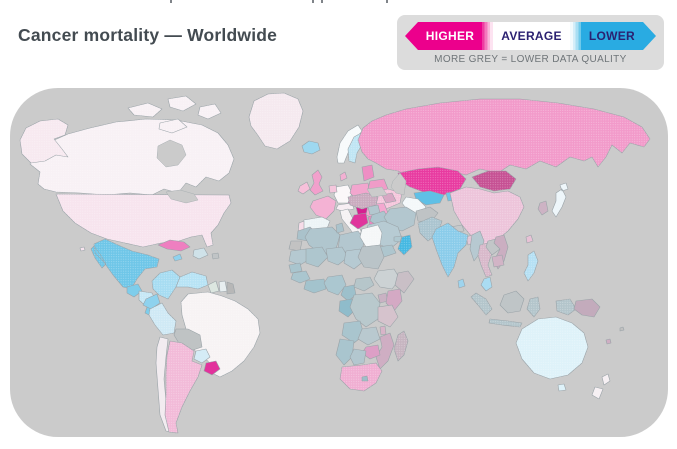 Image resolution: width=677 pixels, height=449 pixels. What do you see at coordinates (171, 153) in the screenshot?
I see `hudson-bay` at bounding box center [171, 153].